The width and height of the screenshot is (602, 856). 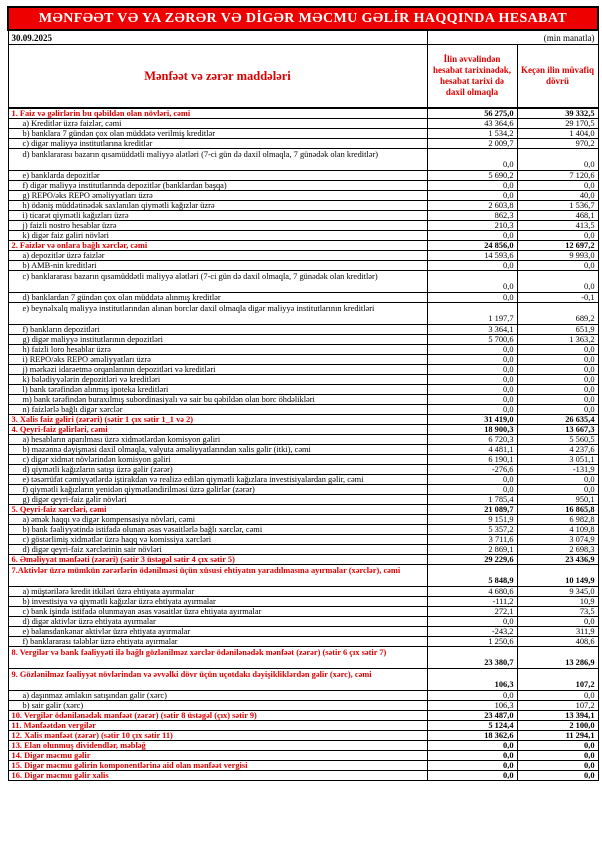 I want to click on row-label: j) faizli nostro hesablar üzrə, so click(x=217, y=225).